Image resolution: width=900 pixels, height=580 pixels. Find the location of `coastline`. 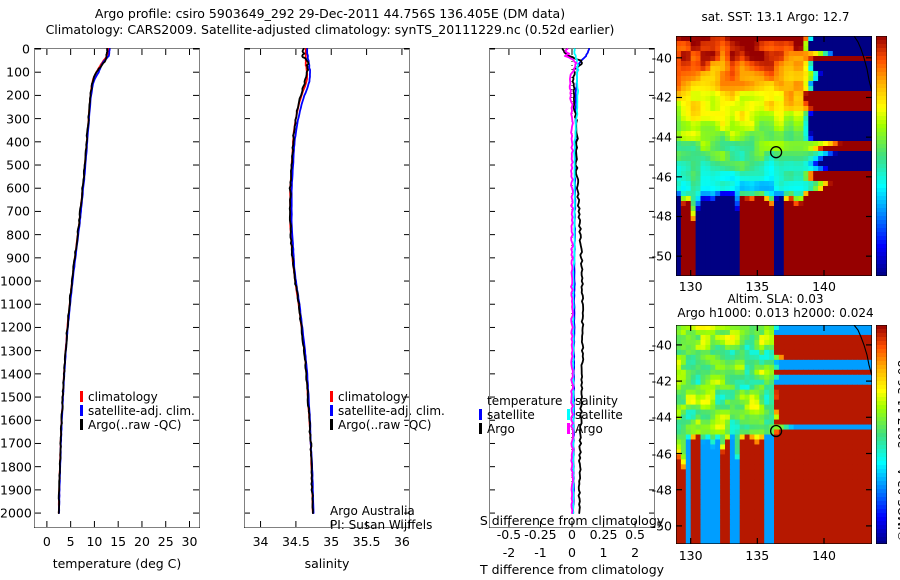

coastline is located at coordinates (862, 64).